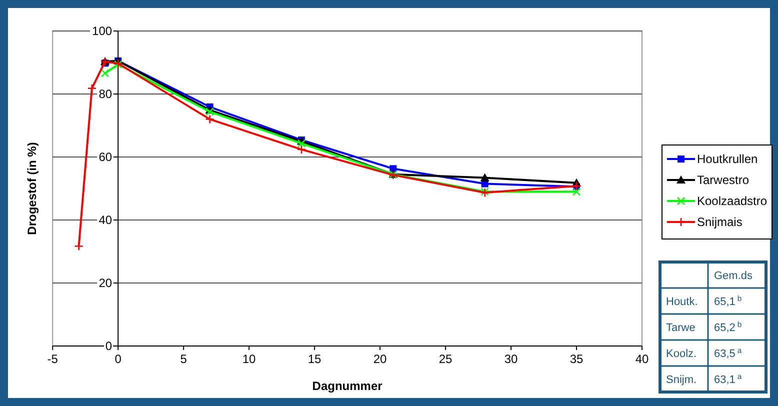  What do you see at coordinates (315, 359) in the screenshot?
I see `x-tick-label: 15` at bounding box center [315, 359].